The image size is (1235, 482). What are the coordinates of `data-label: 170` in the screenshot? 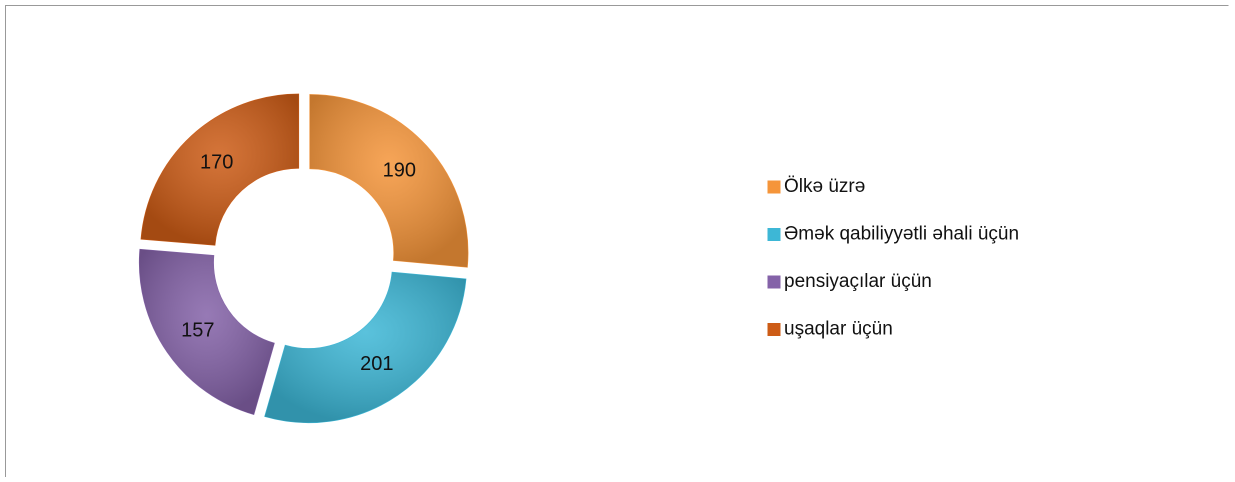 It's located at (216, 162).